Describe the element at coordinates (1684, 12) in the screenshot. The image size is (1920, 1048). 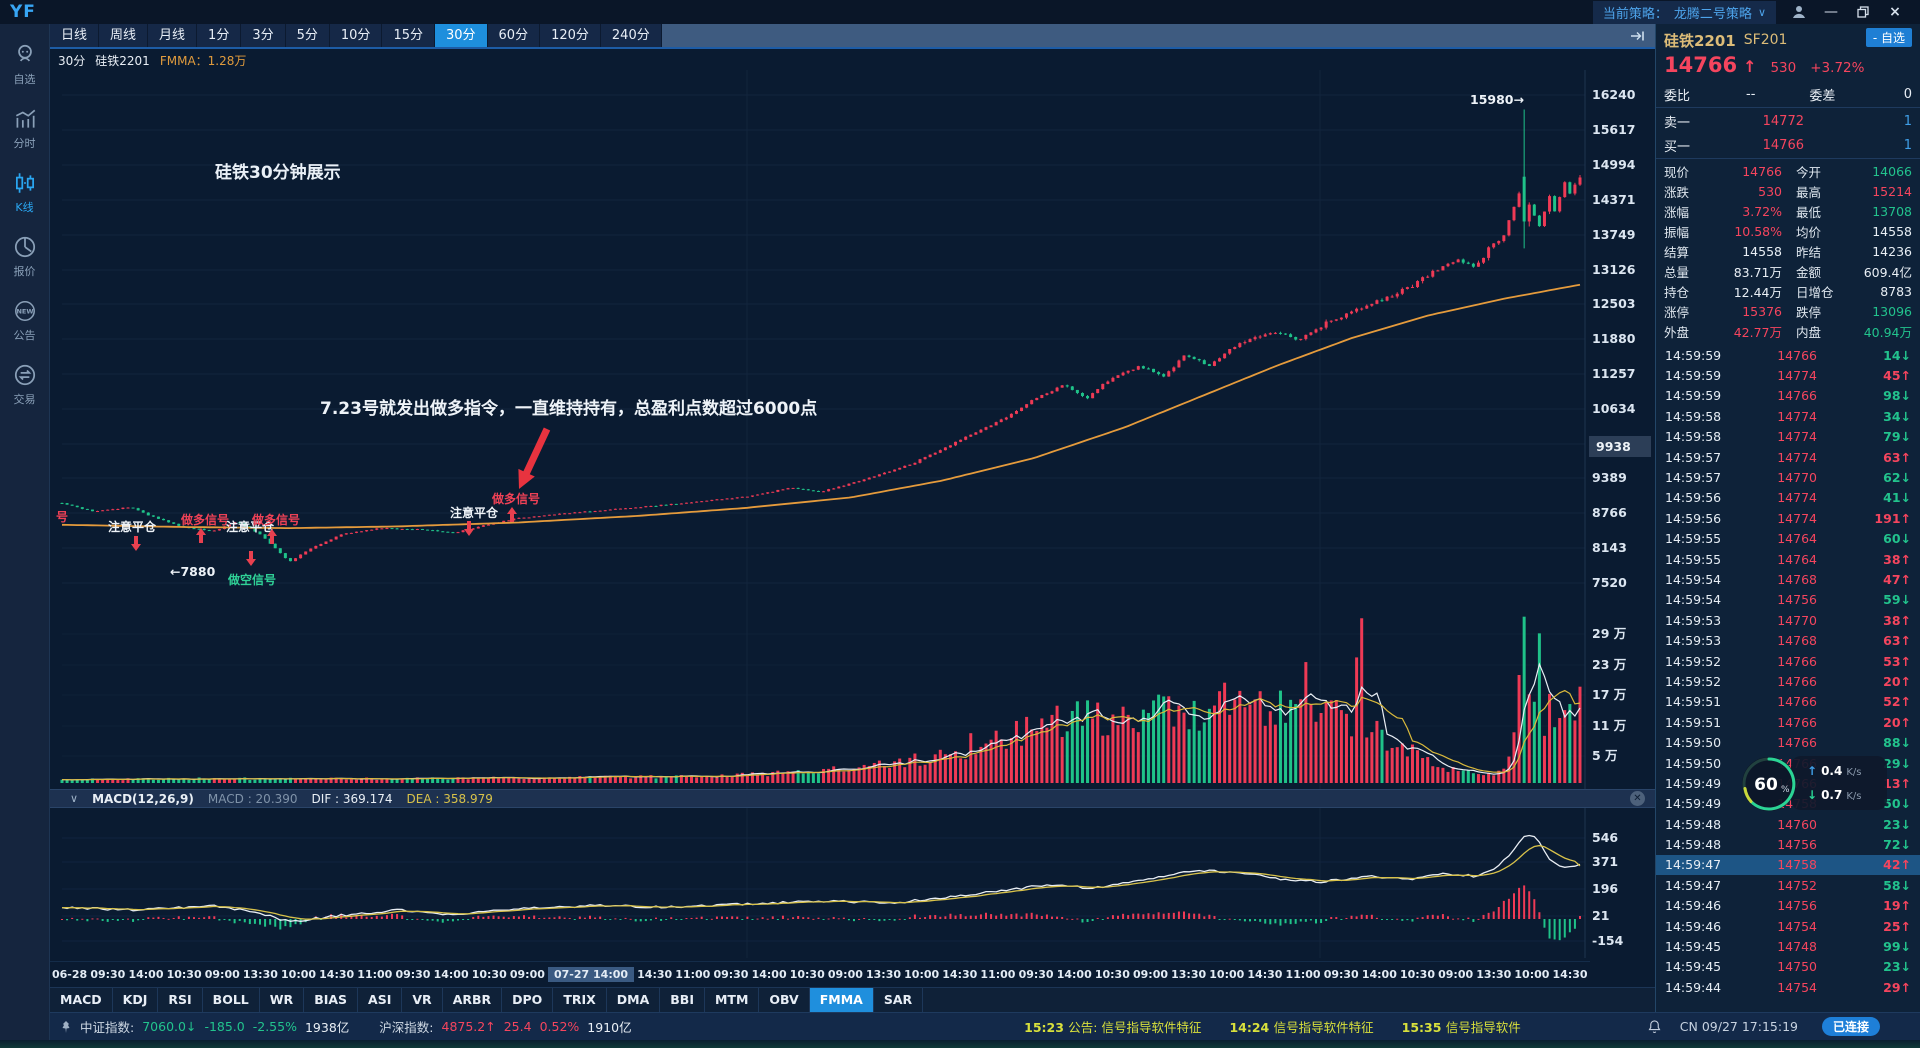
I see `strategy-selector: 当前策略： 龙腾二号策略 ∨` at that location.